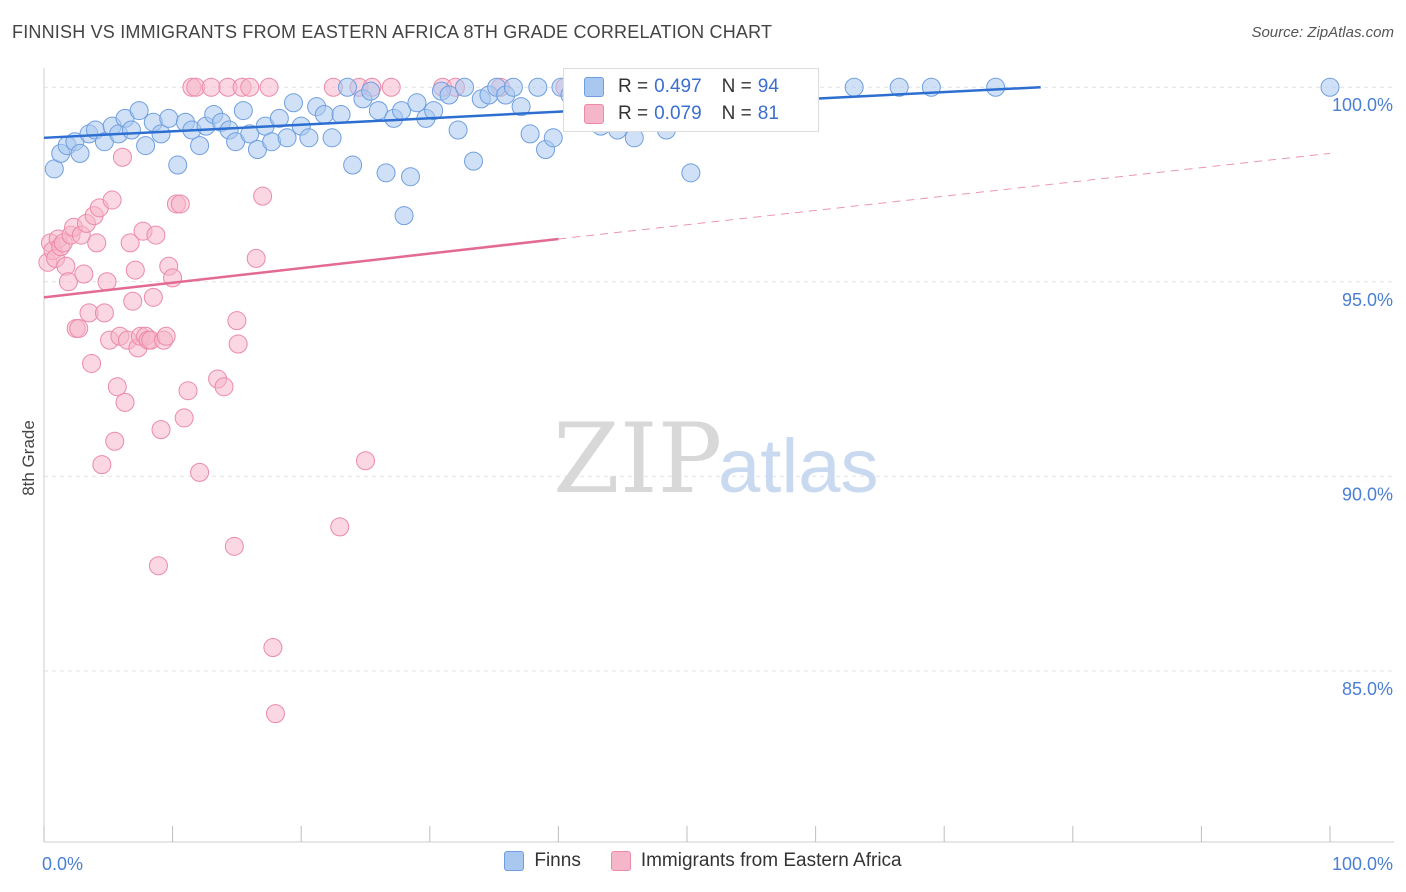 The image size is (1406, 892). Describe the element at coordinates (301, 268) in the screenshot. I see `trend-line-eastern-africa` at that location.